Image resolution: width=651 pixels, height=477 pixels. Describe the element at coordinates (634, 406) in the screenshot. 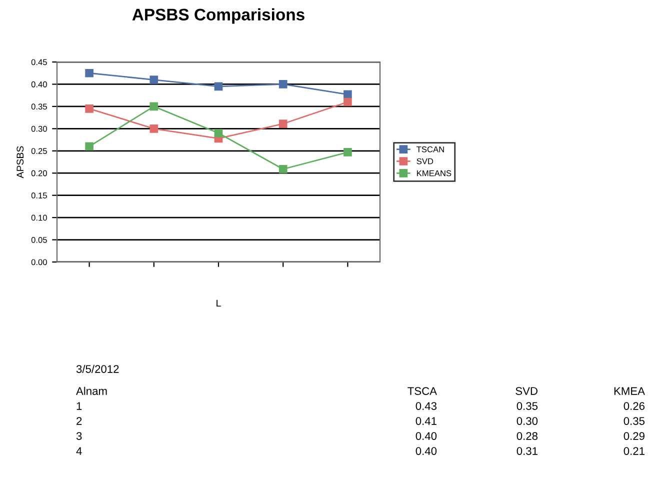

I see `text: 0.26` at that location.